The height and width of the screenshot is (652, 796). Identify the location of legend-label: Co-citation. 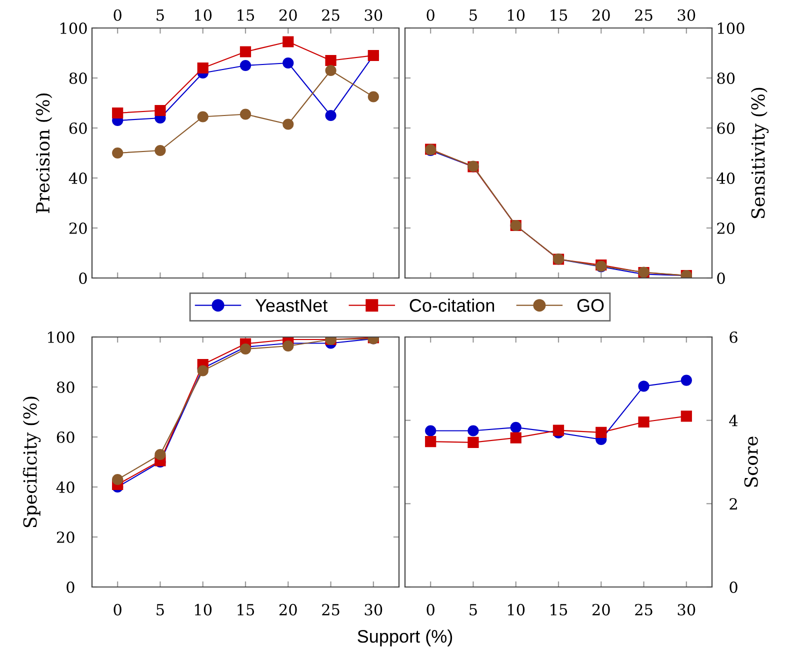
(452, 305).